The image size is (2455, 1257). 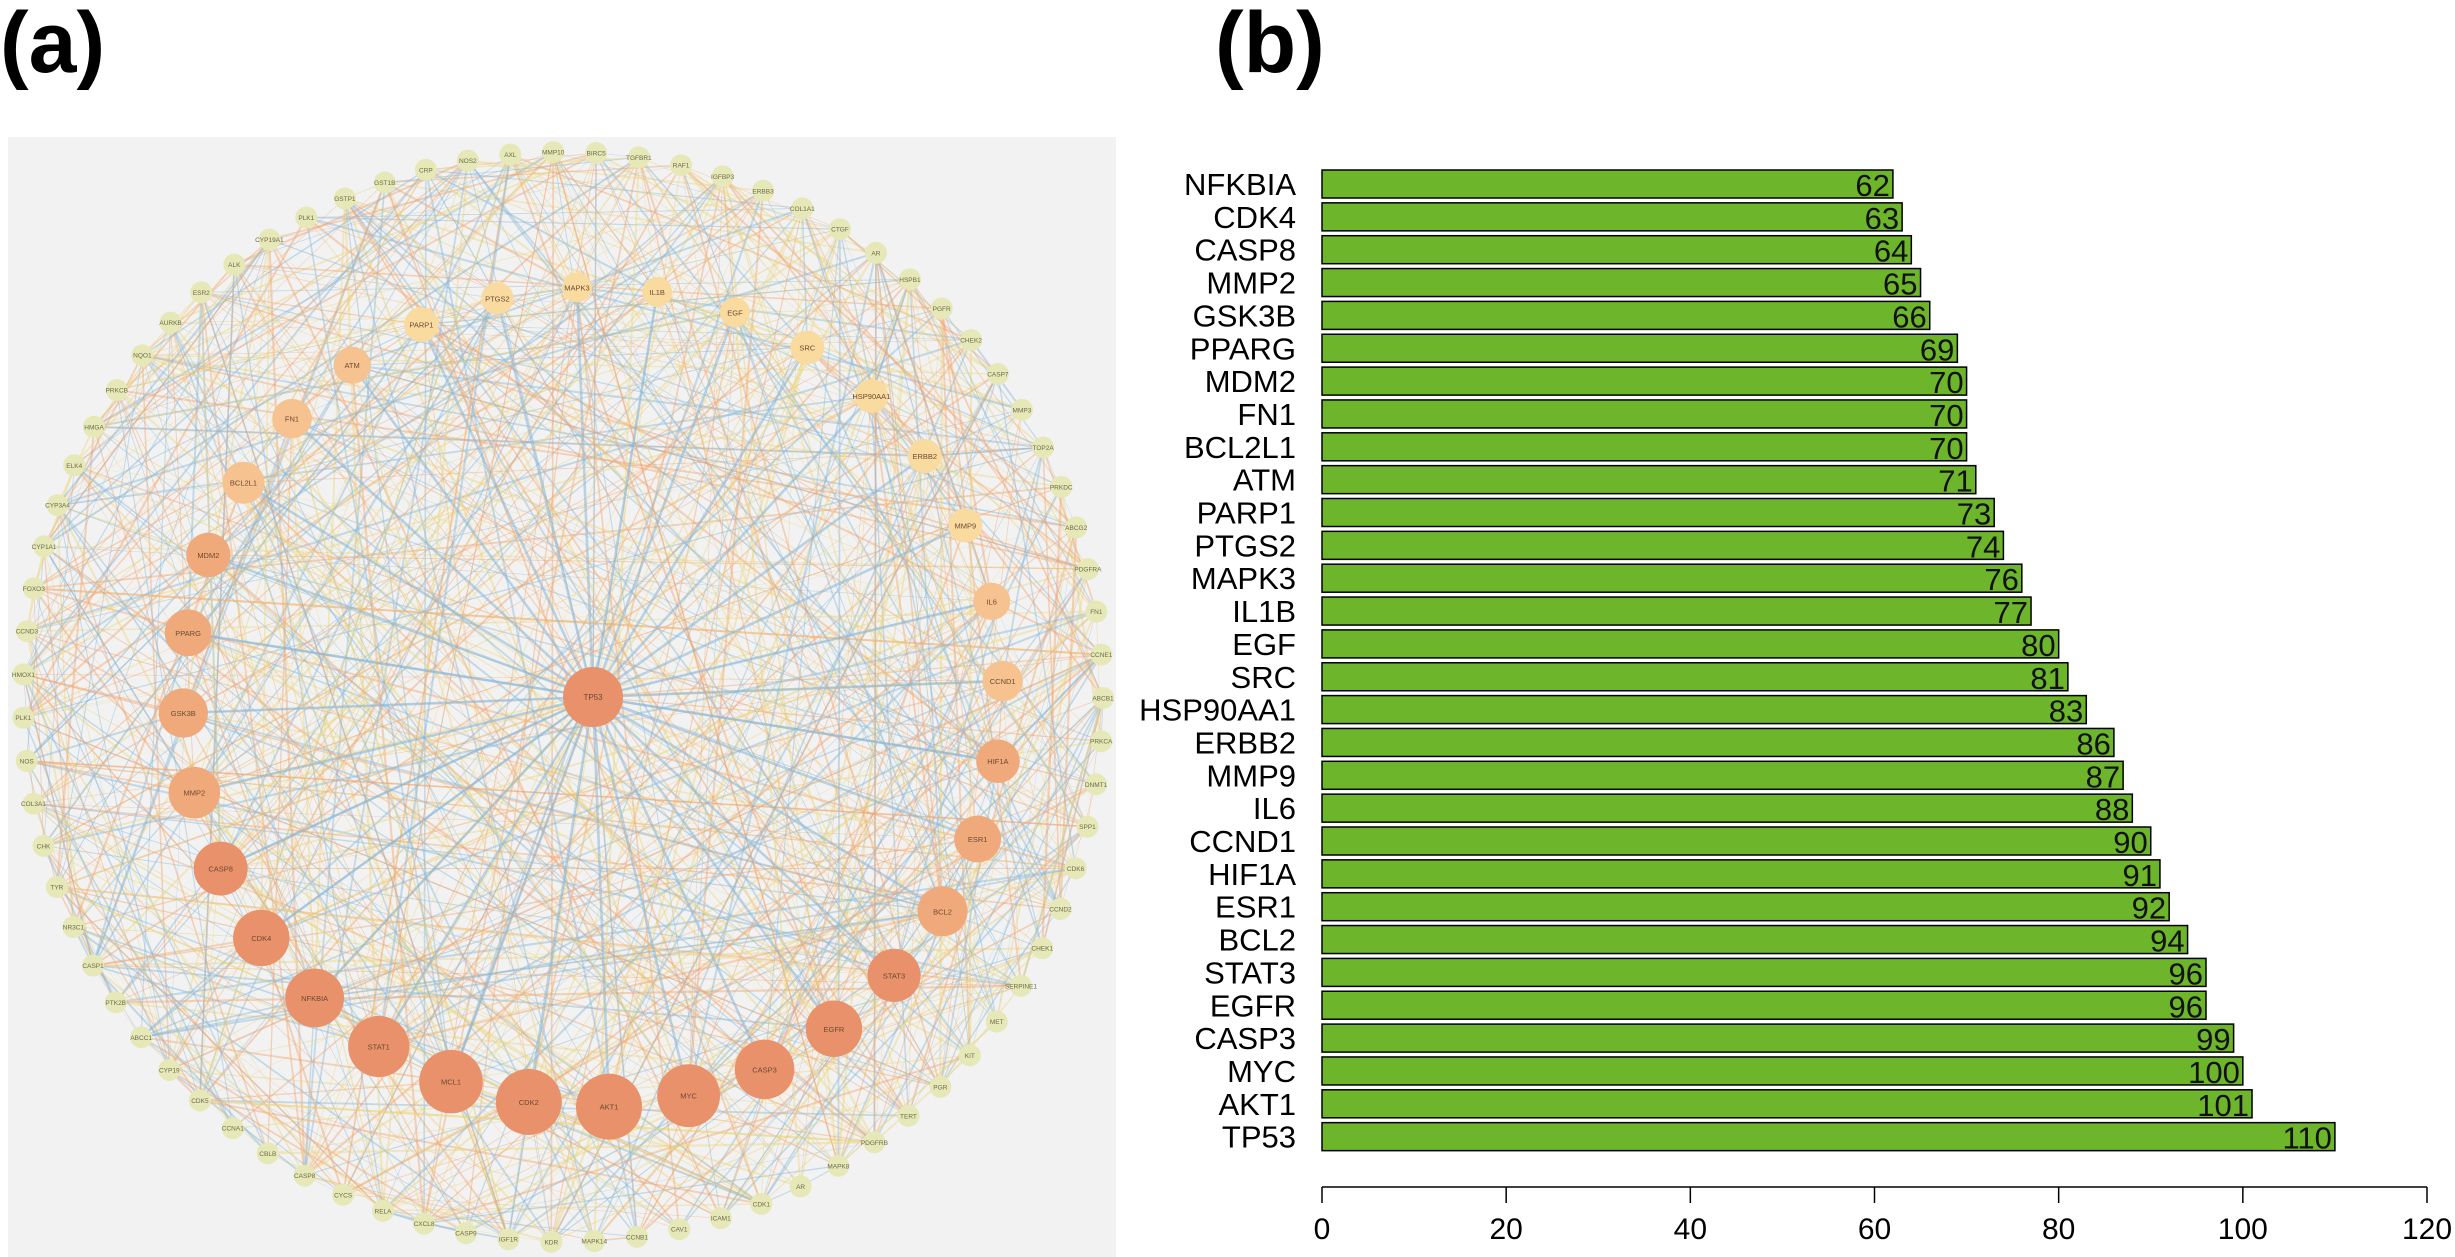 I want to click on network-node-label-erbb3: ERBB3, so click(x=763, y=191).